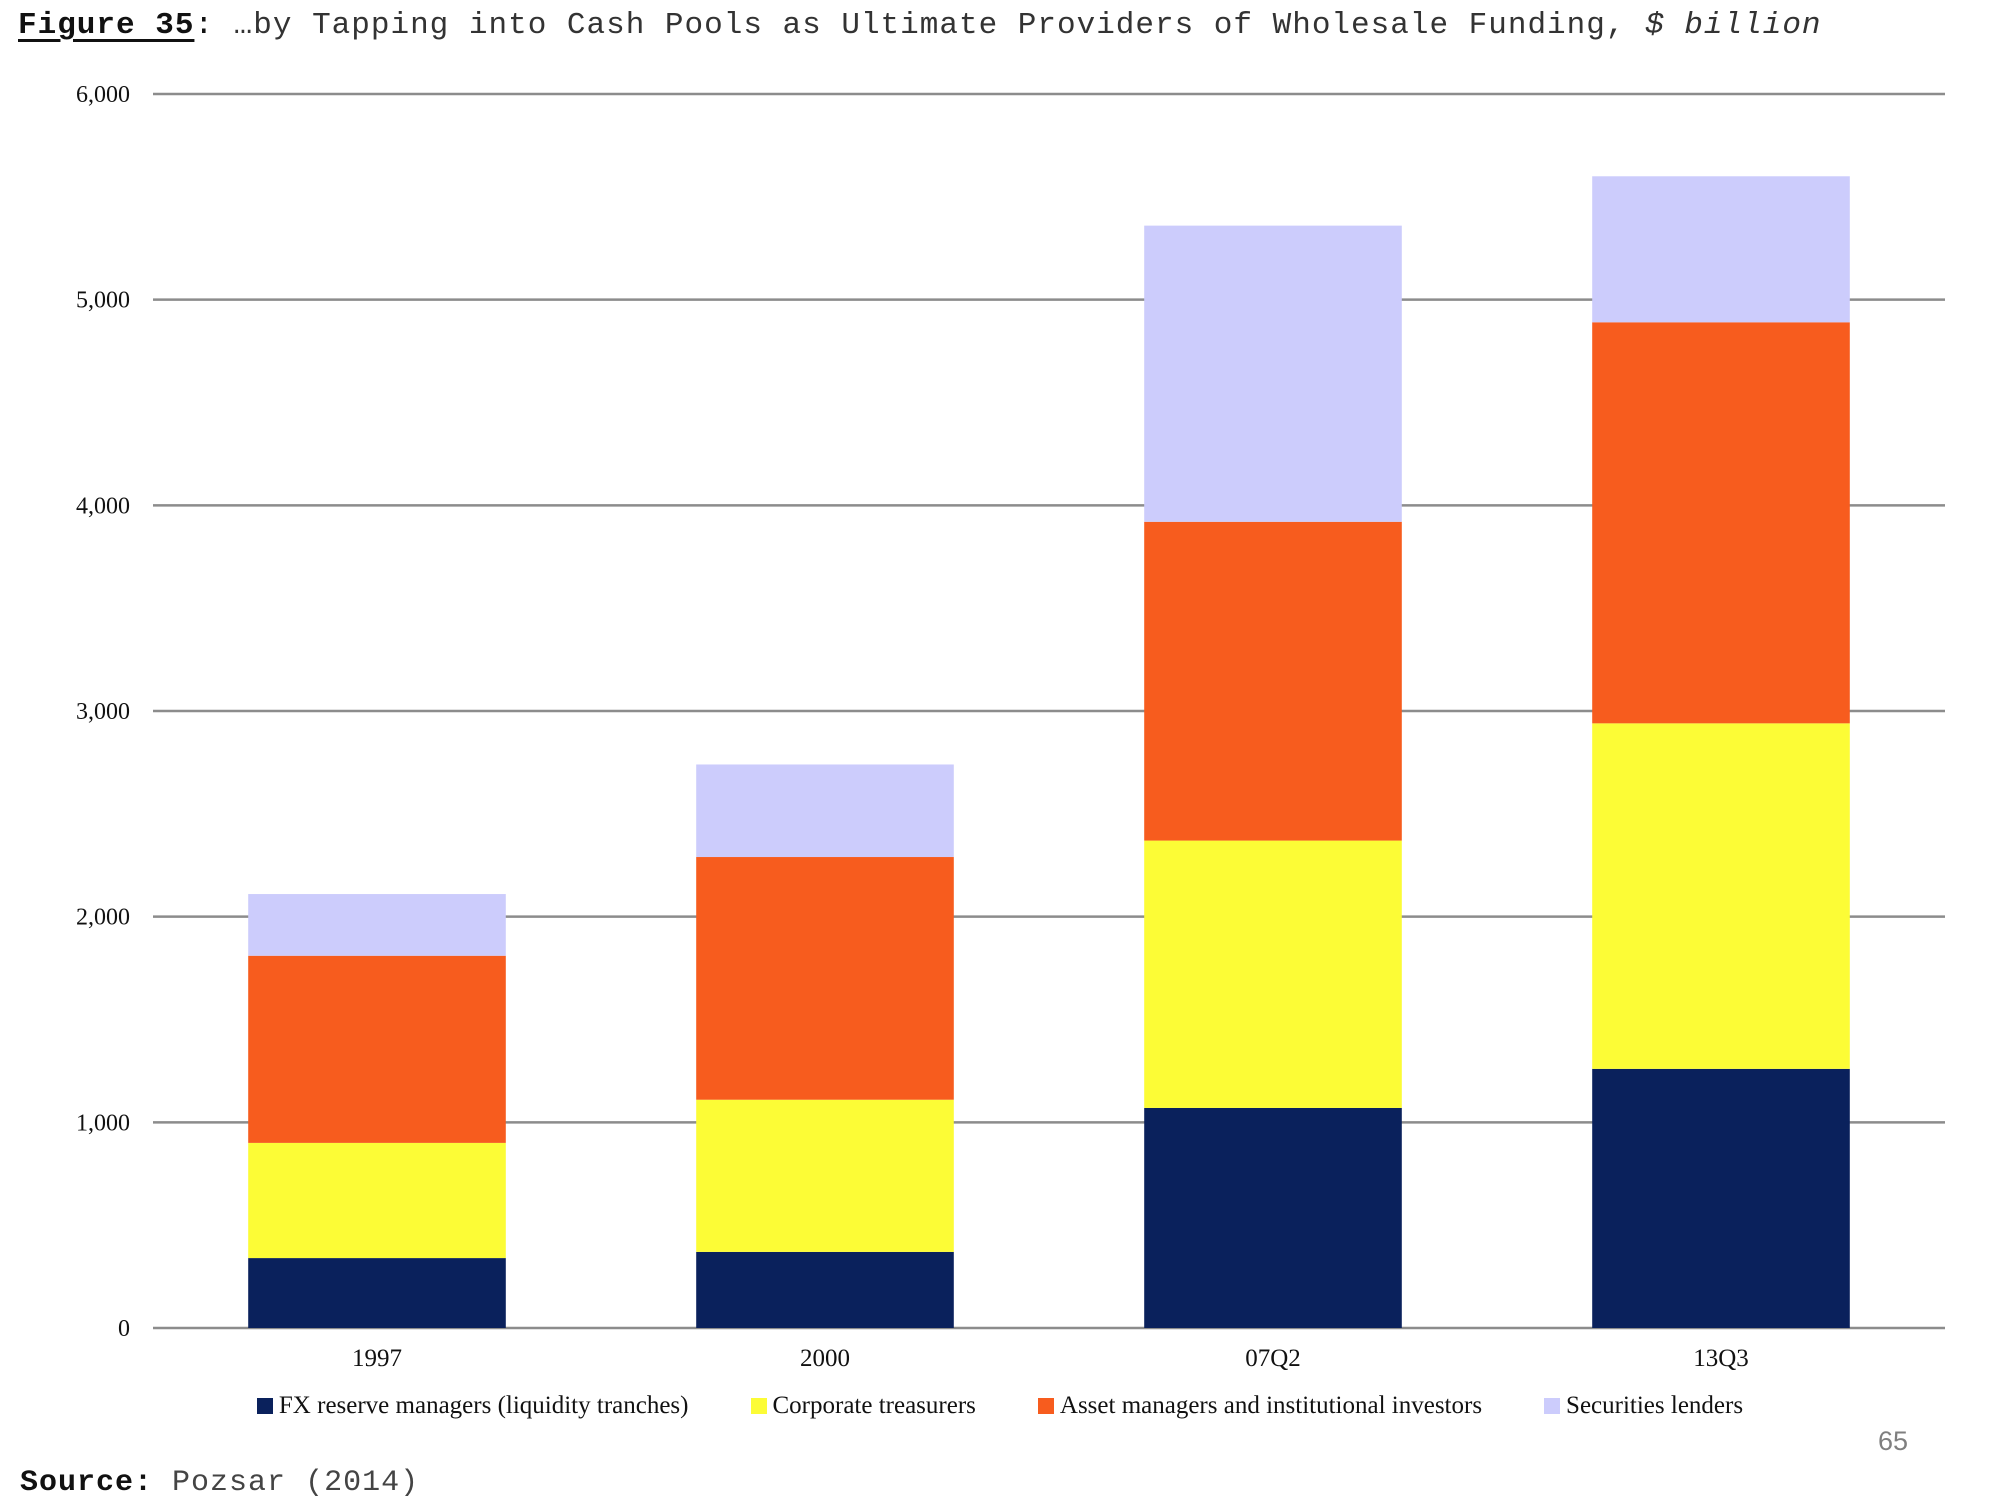 The height and width of the screenshot is (1500, 2000). I want to click on y-tick-label: 5,000, so click(103, 301).